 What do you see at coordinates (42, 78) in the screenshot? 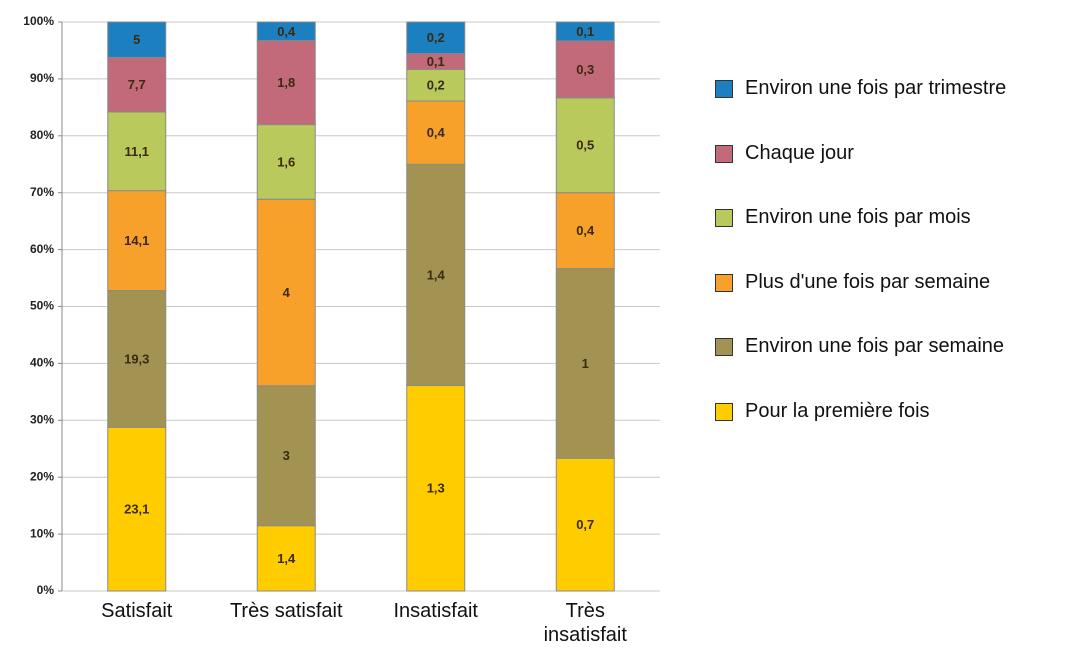
I see `y-tick-label: 90%` at bounding box center [42, 78].